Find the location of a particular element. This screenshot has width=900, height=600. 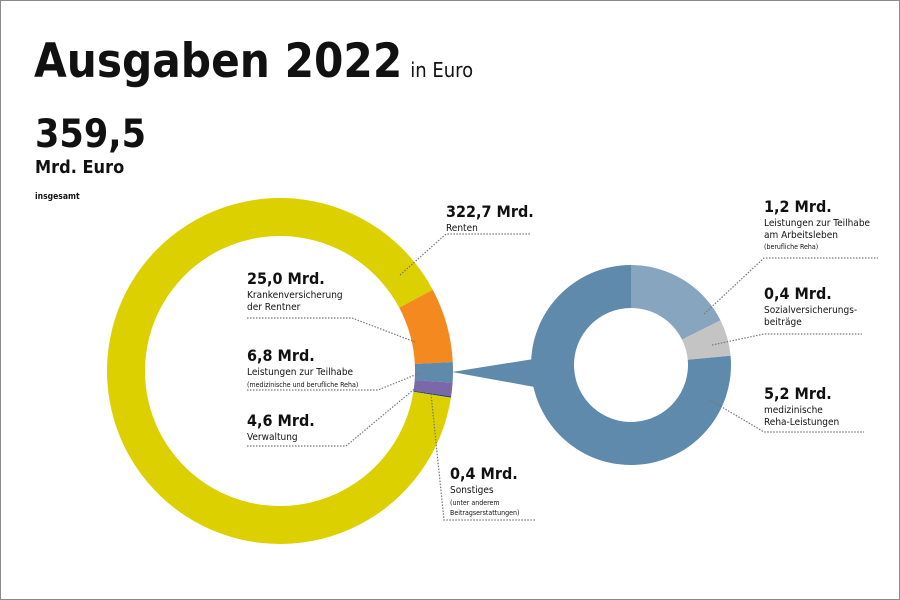

leader-kvdr is located at coordinates (331, 330).